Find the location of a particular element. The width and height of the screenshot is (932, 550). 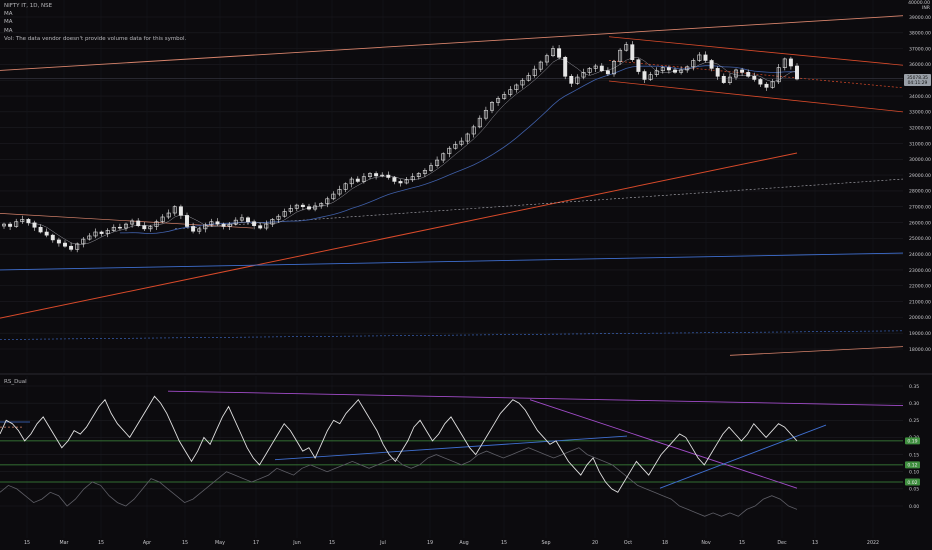

price-tick-label: 18000.00 is located at coordinates (920, 350).